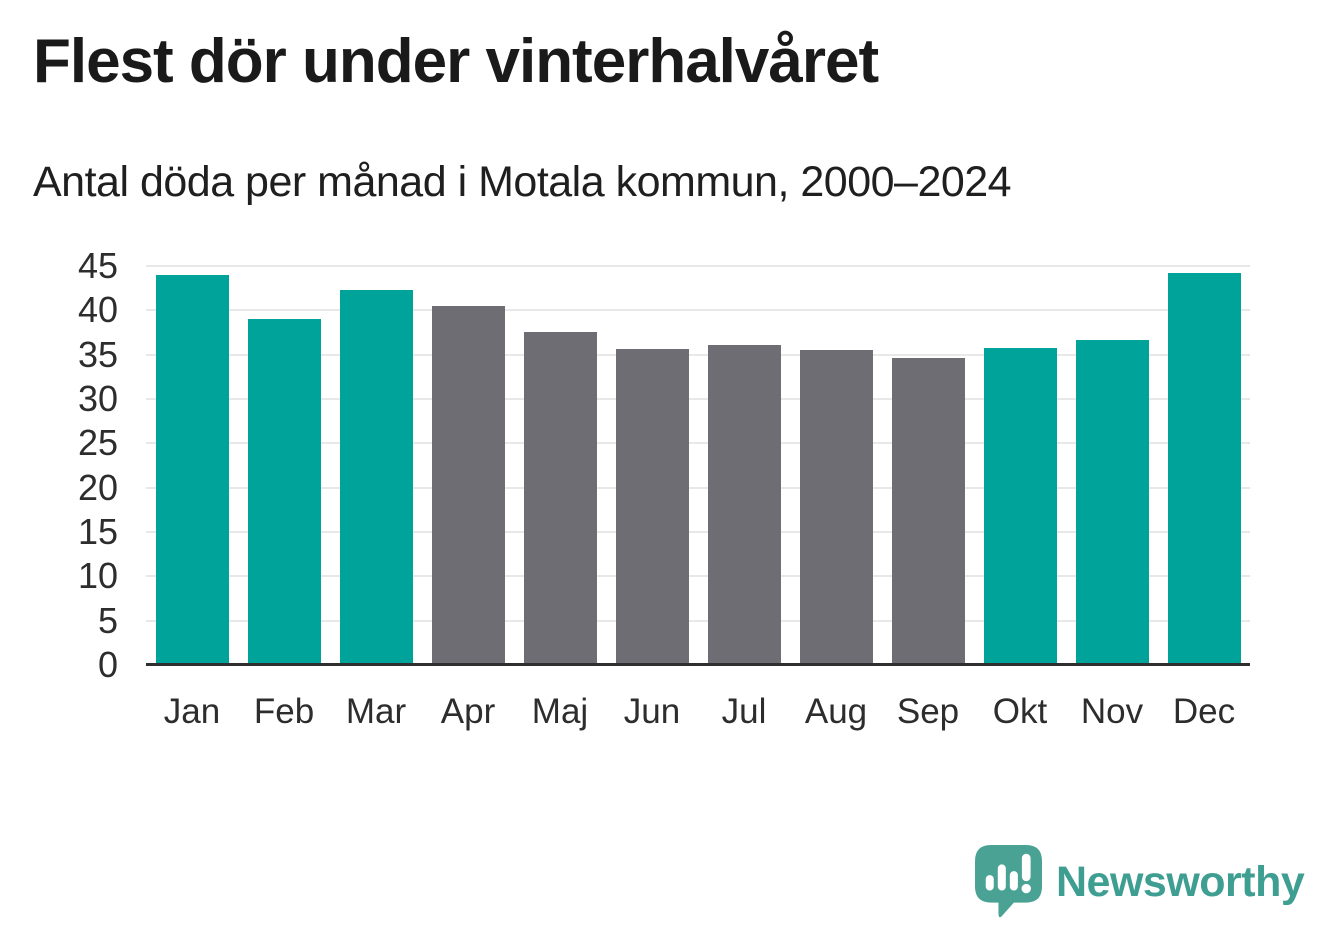 Image resolution: width=1322 pixels, height=939 pixels. I want to click on y-axis-tick-45: 45, so click(97, 265).